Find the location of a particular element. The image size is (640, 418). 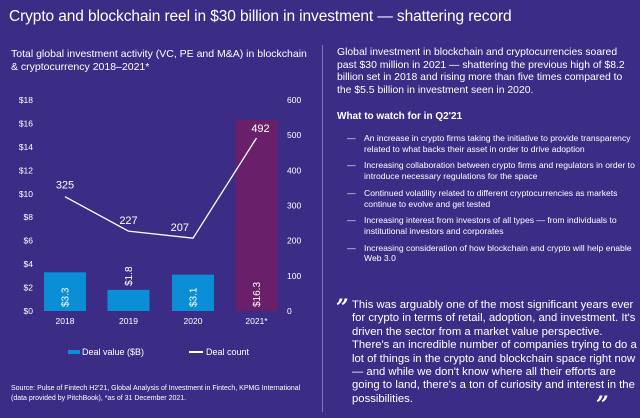

right-tick-label: 400 is located at coordinates (294, 170).